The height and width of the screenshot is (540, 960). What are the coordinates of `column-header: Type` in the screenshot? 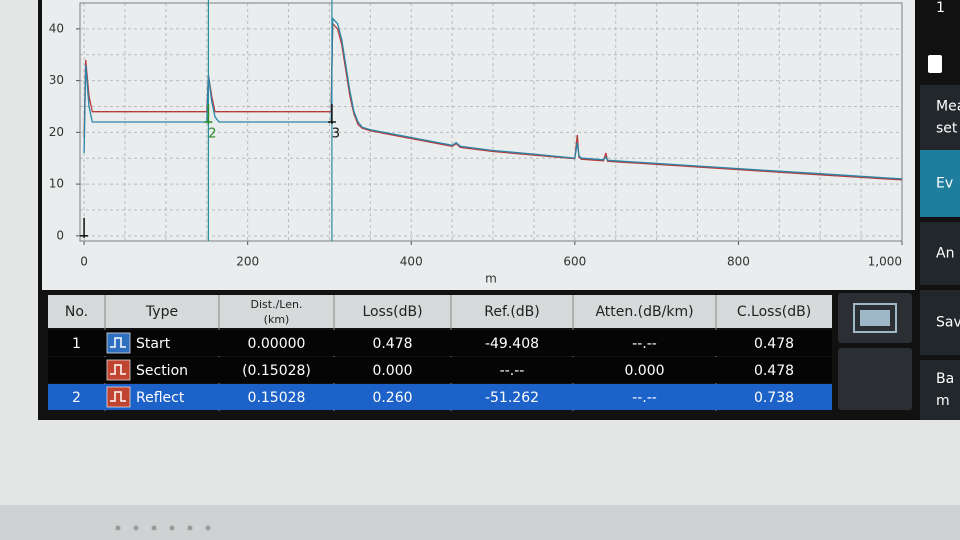 It's located at (161, 312).